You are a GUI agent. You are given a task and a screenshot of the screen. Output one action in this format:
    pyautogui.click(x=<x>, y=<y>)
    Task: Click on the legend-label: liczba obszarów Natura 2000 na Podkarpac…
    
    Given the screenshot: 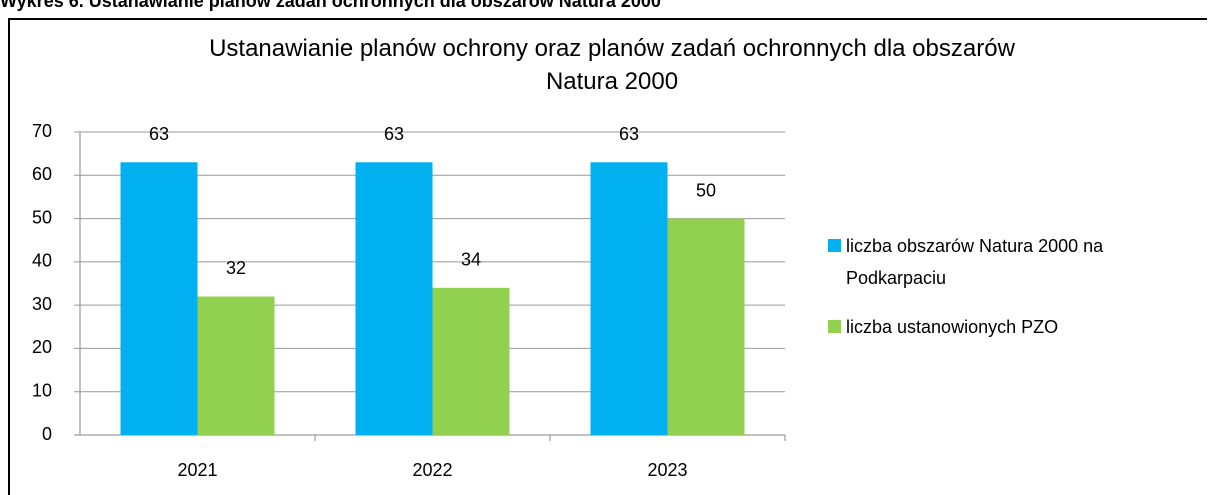 What is the action you would take?
    pyautogui.click(x=975, y=262)
    